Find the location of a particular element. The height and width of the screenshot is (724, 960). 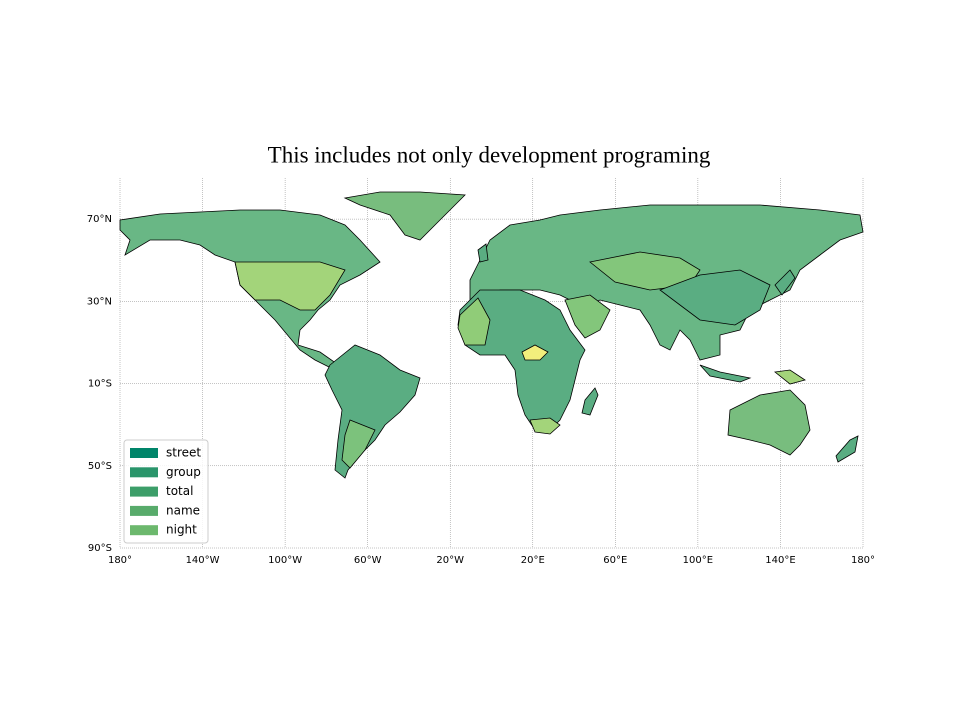

legend-label: group is located at coordinates (183, 472).